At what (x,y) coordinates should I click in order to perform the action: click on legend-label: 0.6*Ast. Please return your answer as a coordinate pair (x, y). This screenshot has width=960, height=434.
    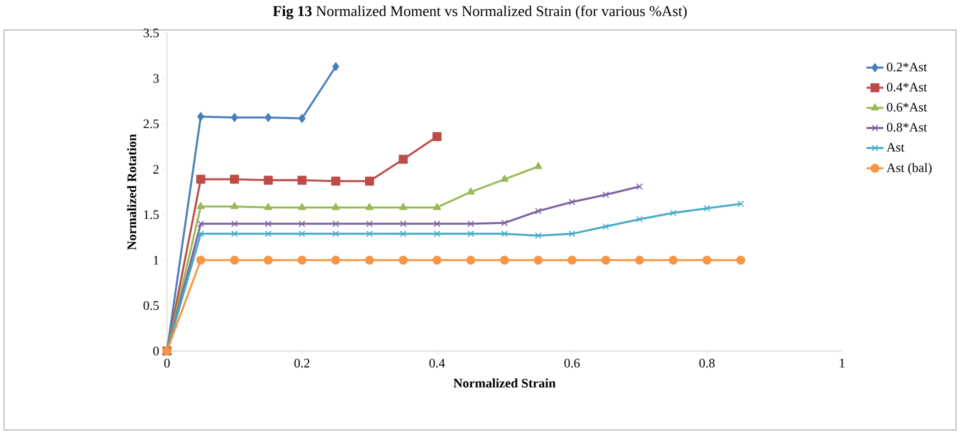
    Looking at the image, I should click on (907, 107).